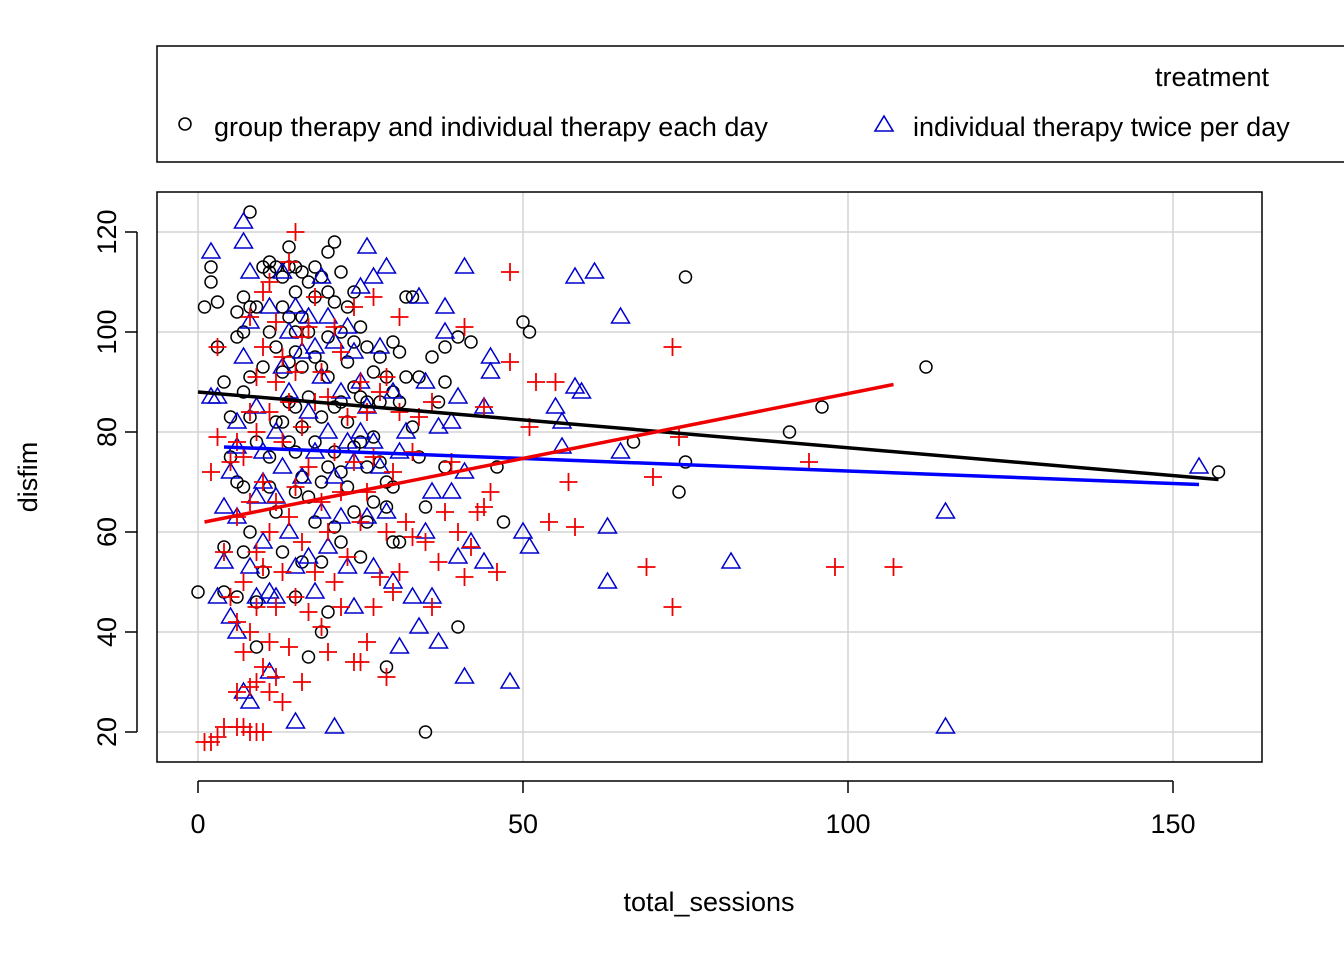  I want to click on x-tick-label: 100, so click(847, 824).